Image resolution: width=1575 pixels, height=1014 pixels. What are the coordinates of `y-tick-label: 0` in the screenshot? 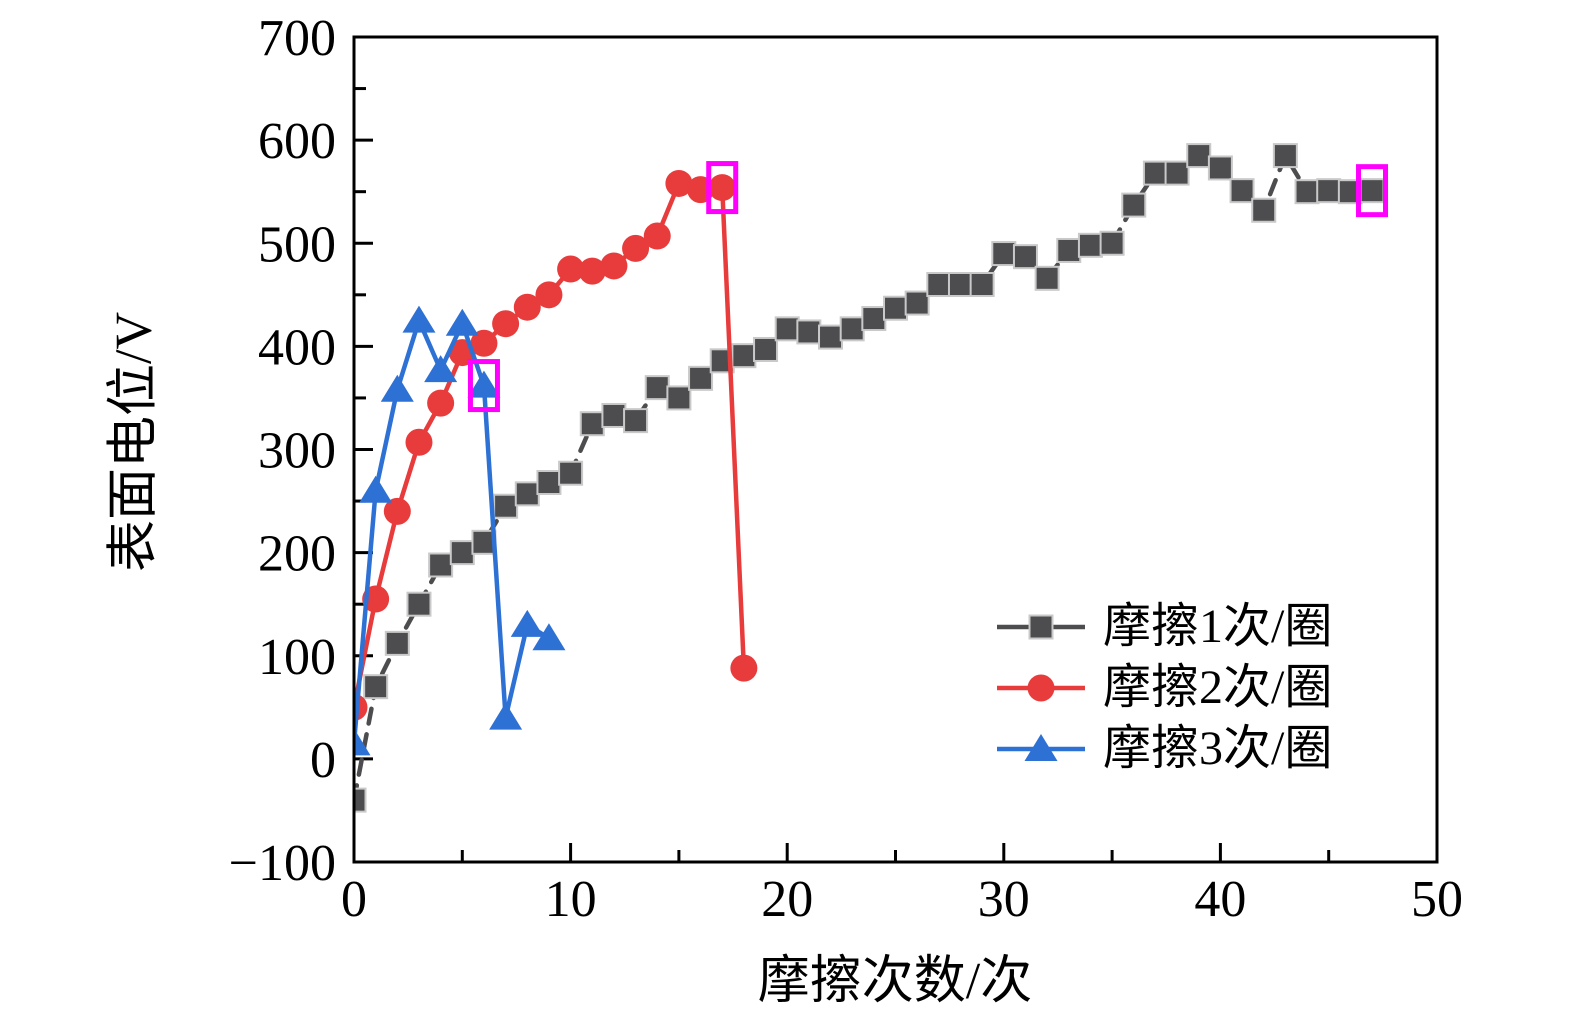 It's located at (323, 760).